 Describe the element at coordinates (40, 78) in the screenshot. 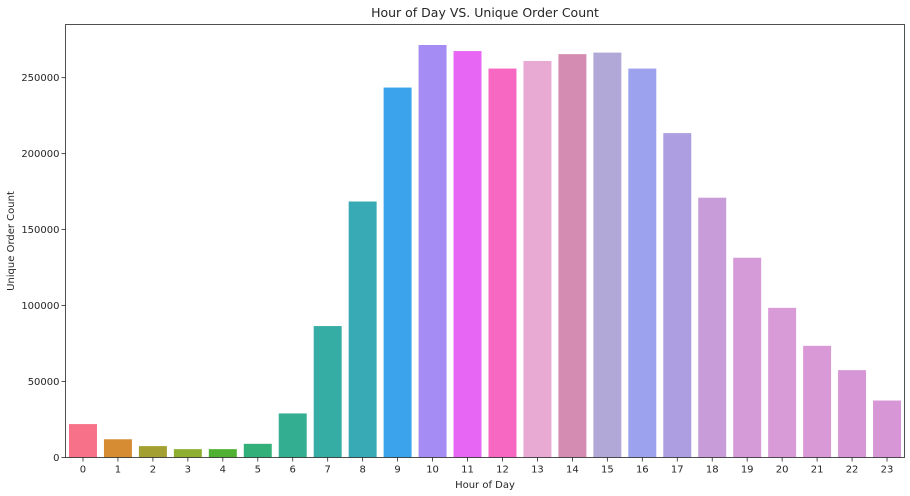

I see `y-tick-label: 250000` at that location.